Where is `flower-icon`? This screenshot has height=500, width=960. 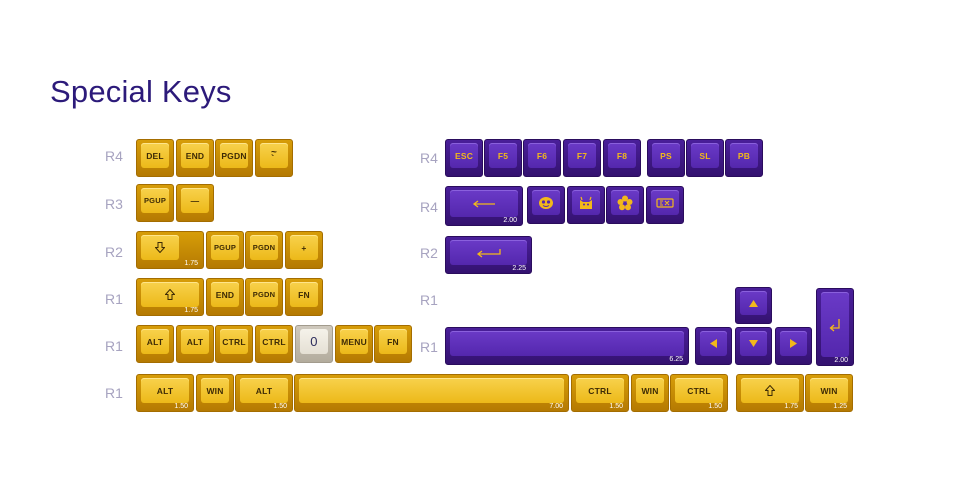 flower-icon is located at coordinates (625, 203).